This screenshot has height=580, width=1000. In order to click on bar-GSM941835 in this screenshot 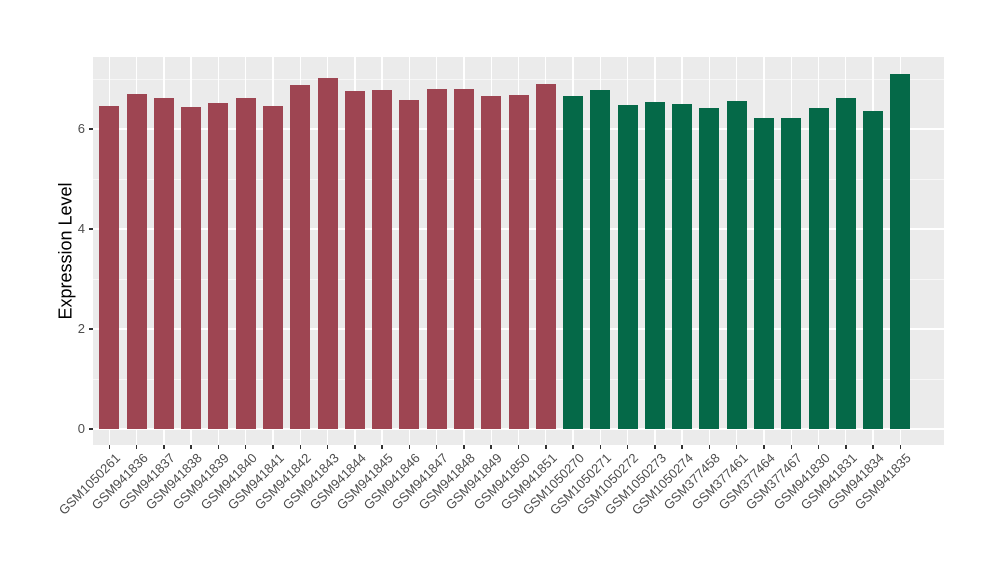, I will do `click(900, 251)`.